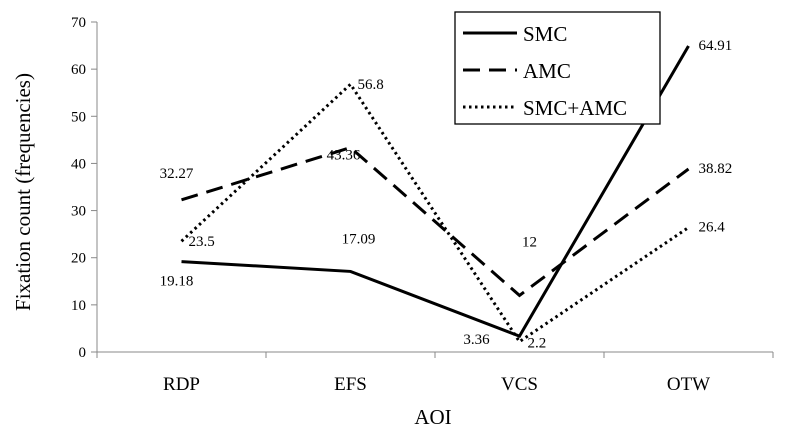 This screenshot has height=432, width=787. Describe the element at coordinates (716, 46) in the screenshot. I see `data-label: 64.91` at that location.